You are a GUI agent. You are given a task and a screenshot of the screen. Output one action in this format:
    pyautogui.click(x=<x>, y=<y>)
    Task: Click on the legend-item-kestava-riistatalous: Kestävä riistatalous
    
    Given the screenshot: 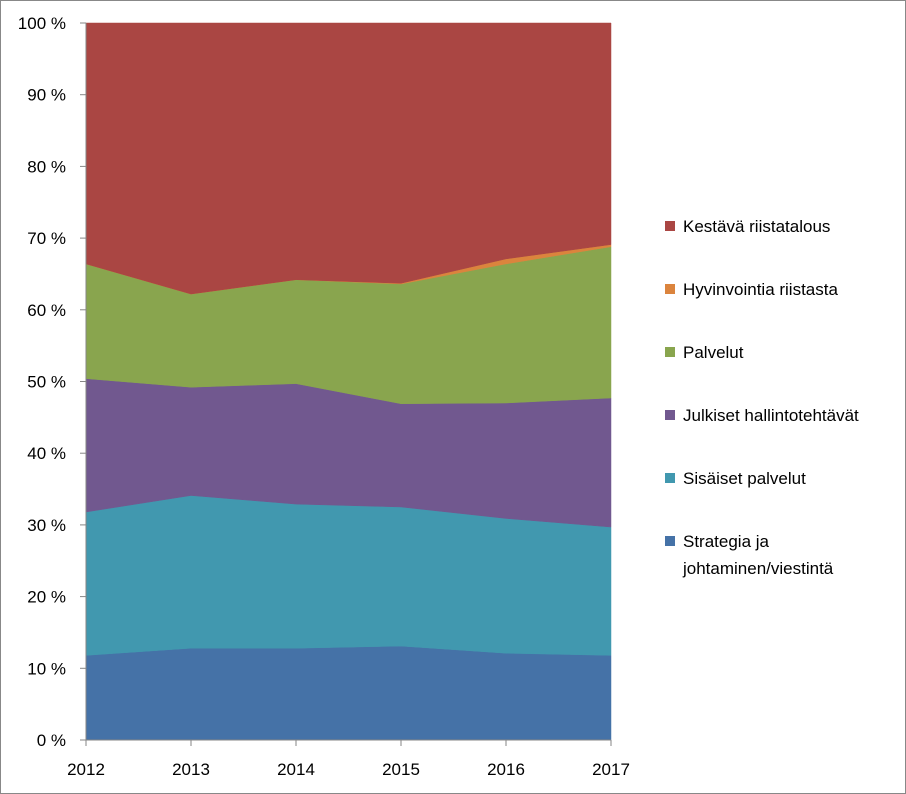 What is the action you would take?
    pyautogui.click(x=747, y=226)
    